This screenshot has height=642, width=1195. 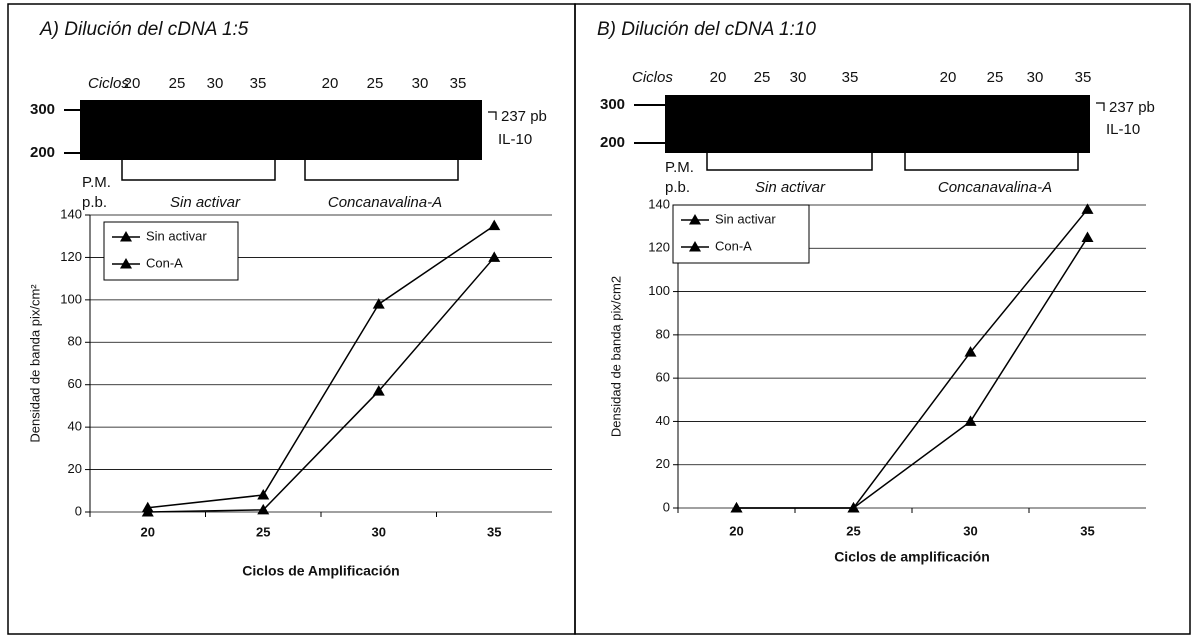 What do you see at coordinates (912, 557) in the screenshot?
I see `x-axis-title: Ciclos de amplificación` at bounding box center [912, 557].